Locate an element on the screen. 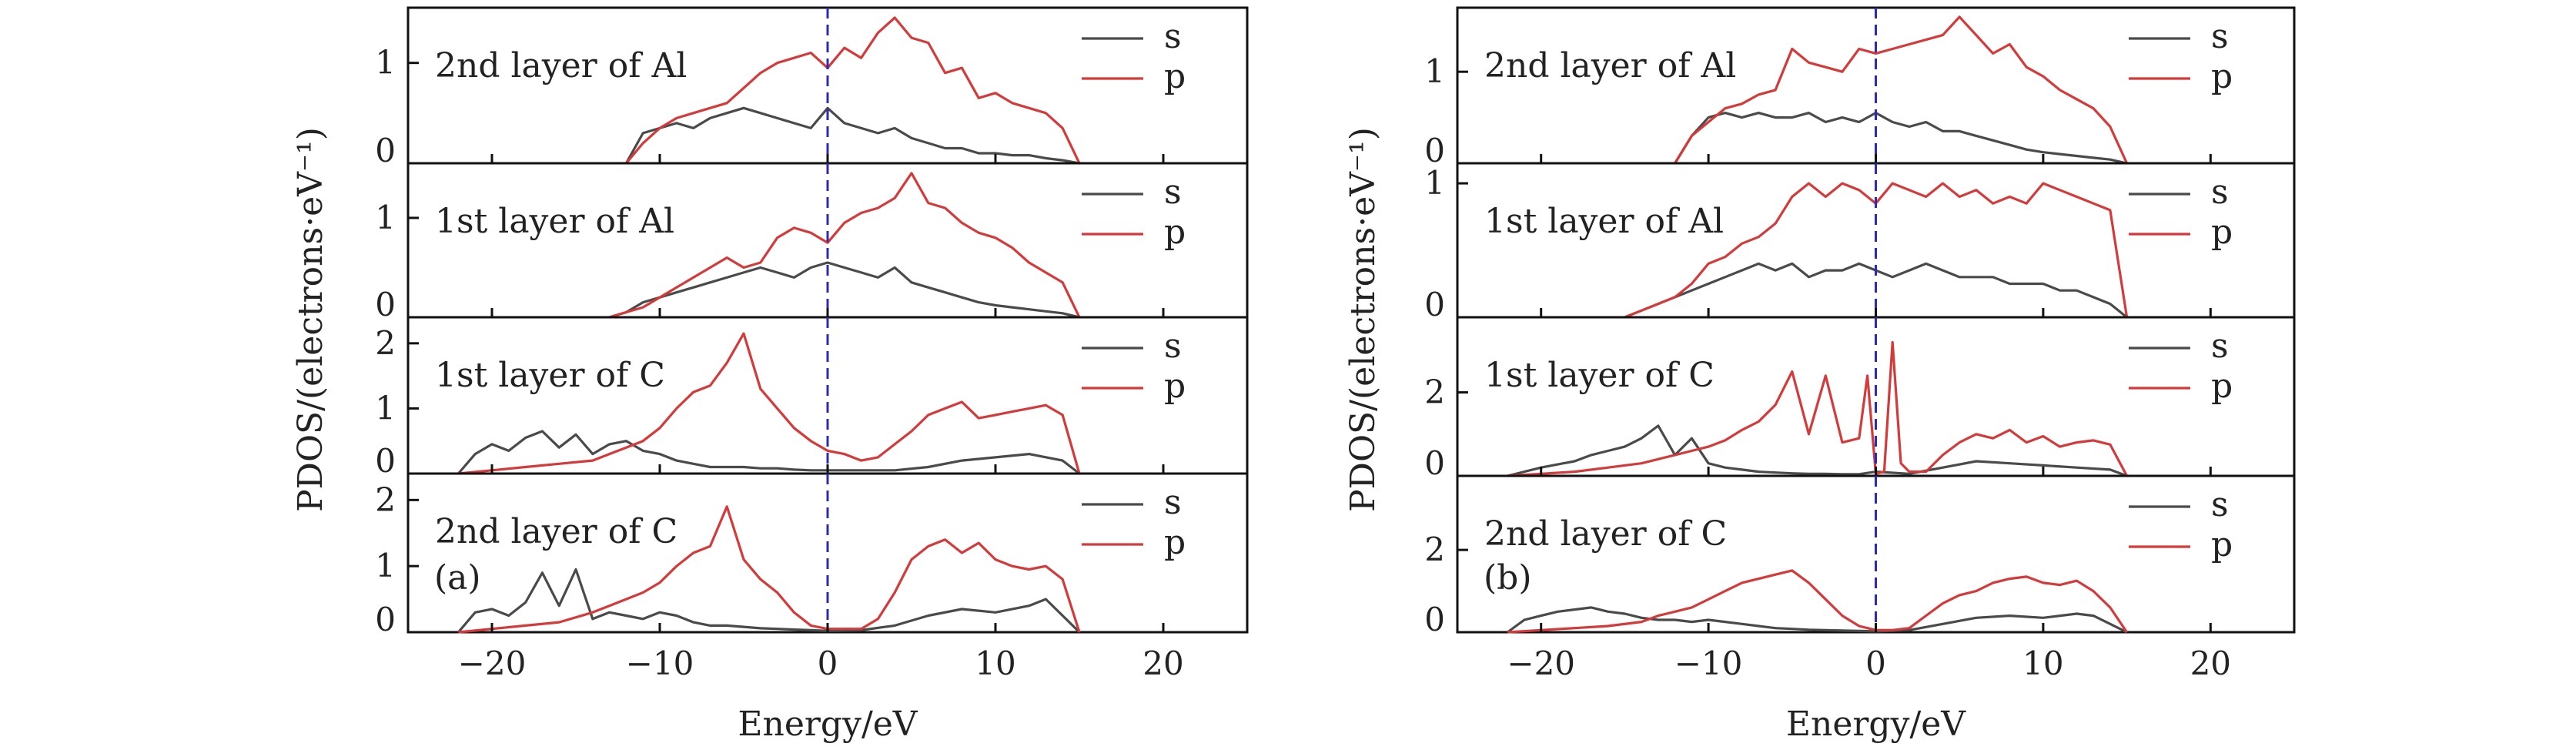  panel-label: (a) is located at coordinates (457, 578).